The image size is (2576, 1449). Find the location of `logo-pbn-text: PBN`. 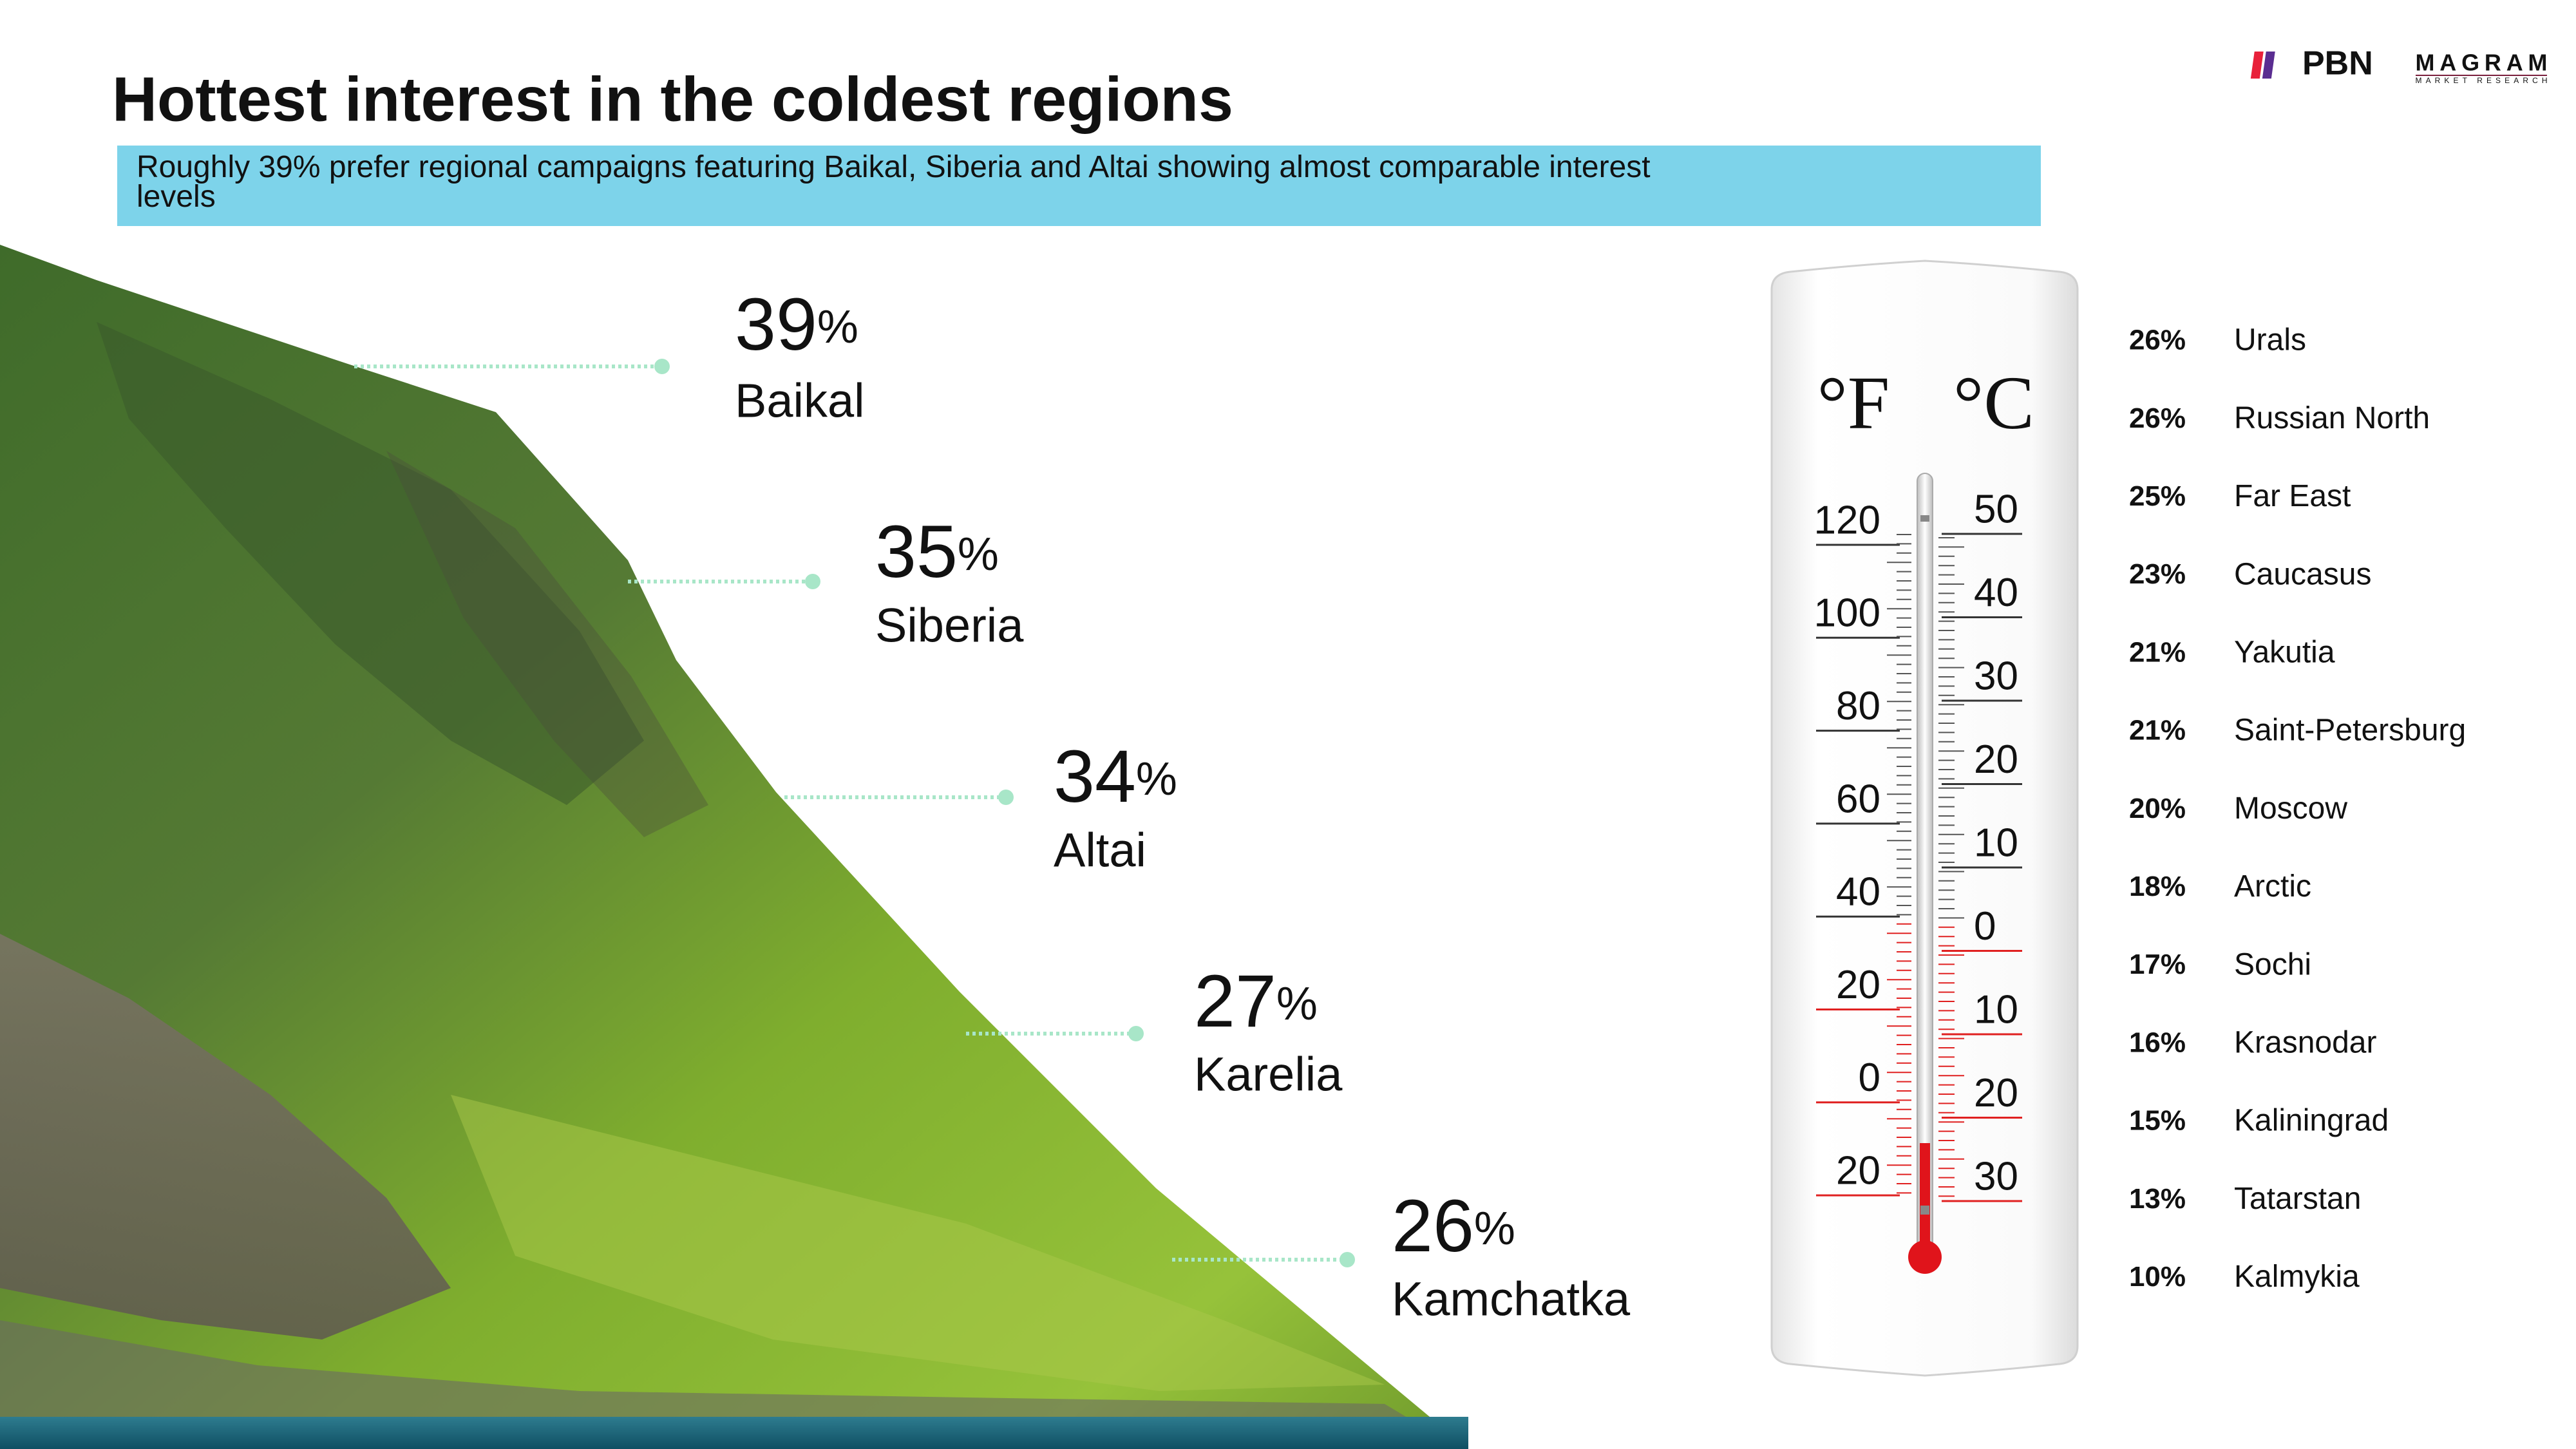

logo-pbn-text: PBN is located at coordinates (2337, 64).